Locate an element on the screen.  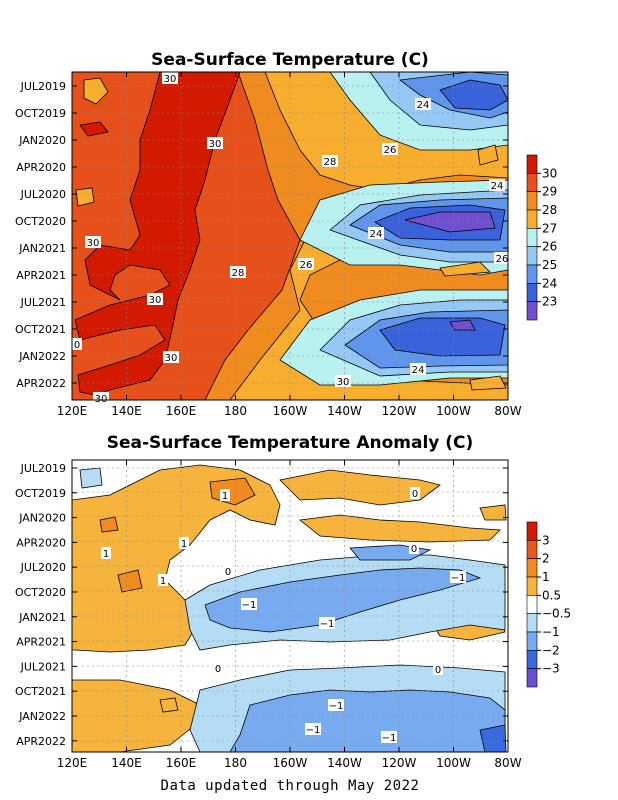
y-tick-label: APR2021 is located at coordinates (41, 642).